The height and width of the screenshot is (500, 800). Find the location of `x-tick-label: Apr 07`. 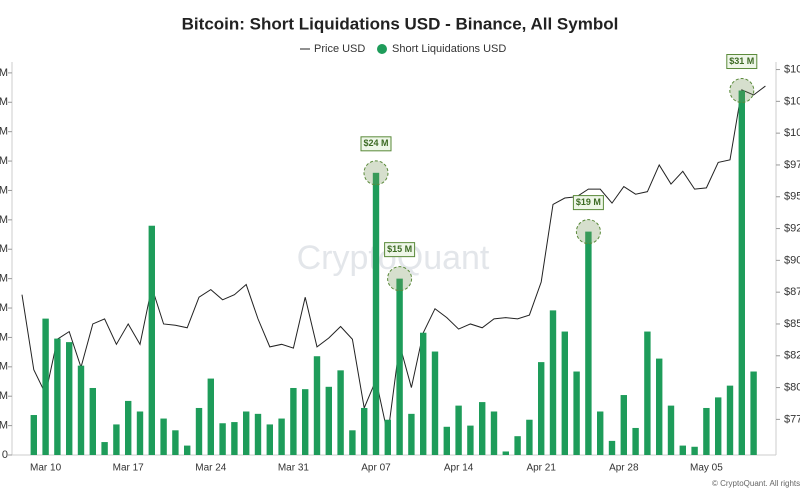

x-tick-label: Apr 07 is located at coordinates (376, 468).